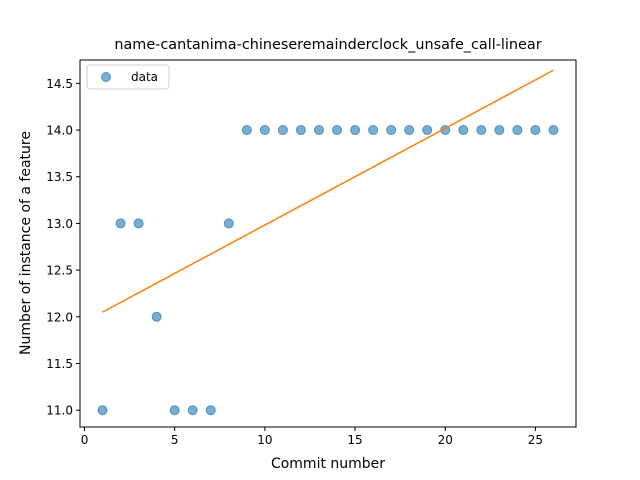 Image resolution: width=640 pixels, height=480 pixels. I want to click on y-tick-label: 14.5, so click(59, 84).